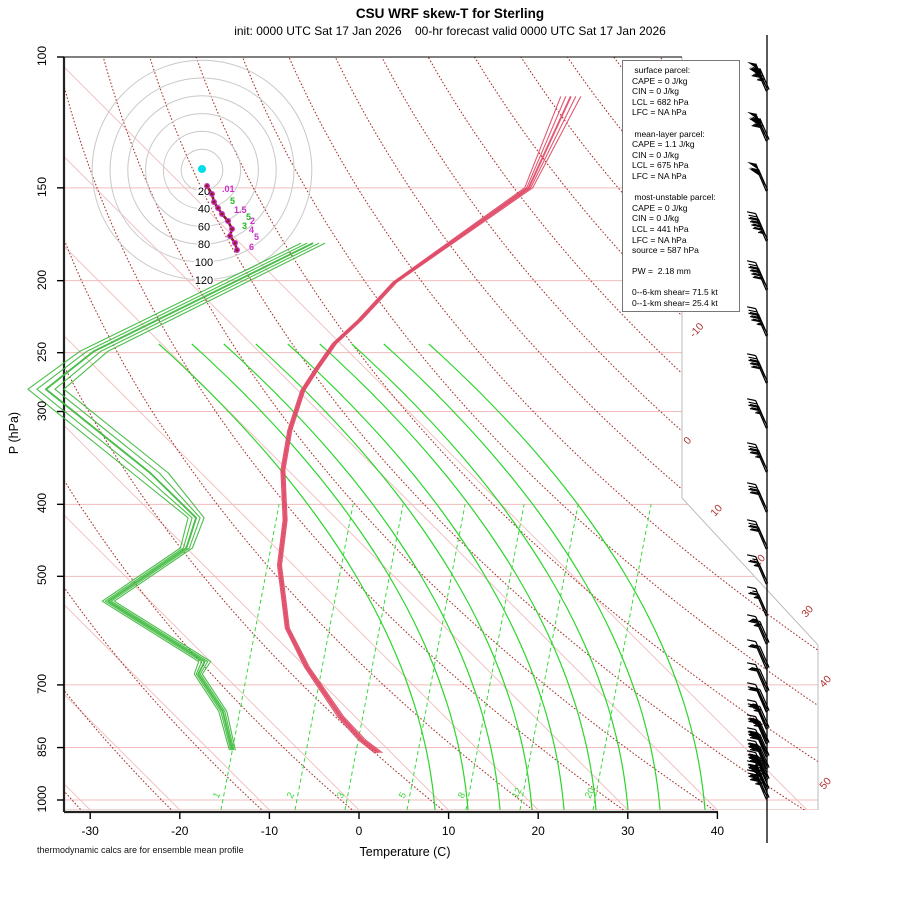 The width and height of the screenshot is (900, 900). What do you see at coordinates (232, 201) in the screenshot?
I see `hodograph-height-label: 5` at bounding box center [232, 201].